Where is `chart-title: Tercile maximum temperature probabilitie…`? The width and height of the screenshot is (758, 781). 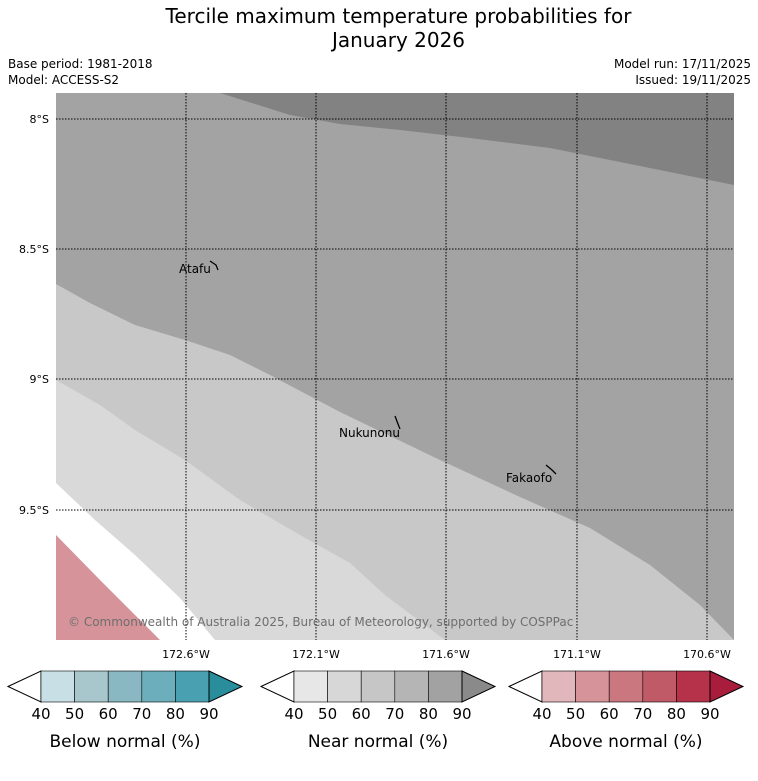
chart-title: Tercile maximum temperature probabilitie… is located at coordinates (379, 28).